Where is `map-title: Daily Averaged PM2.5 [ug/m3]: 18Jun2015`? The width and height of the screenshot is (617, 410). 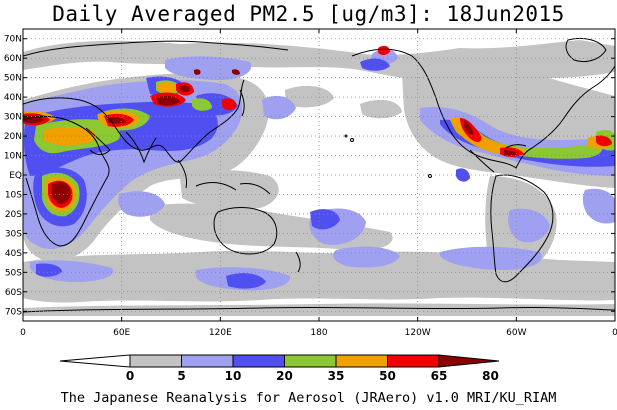 map-title: Daily Averaged PM2.5 [ug/m3]: 18Jun2015 is located at coordinates (308, 14).